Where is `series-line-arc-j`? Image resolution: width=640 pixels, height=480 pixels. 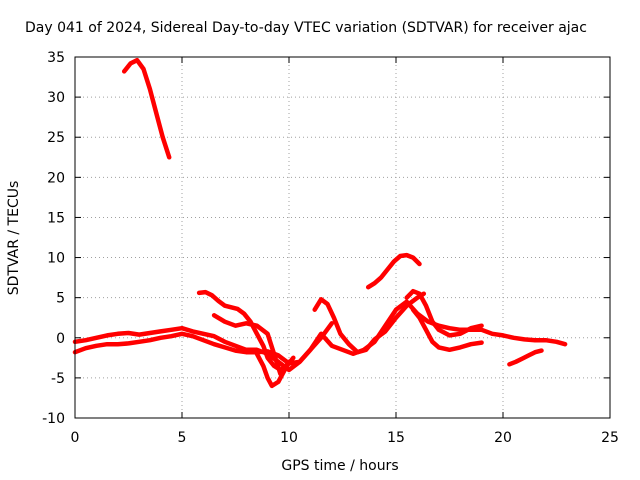
series-line-arc-j is located at coordinates (444, 313).